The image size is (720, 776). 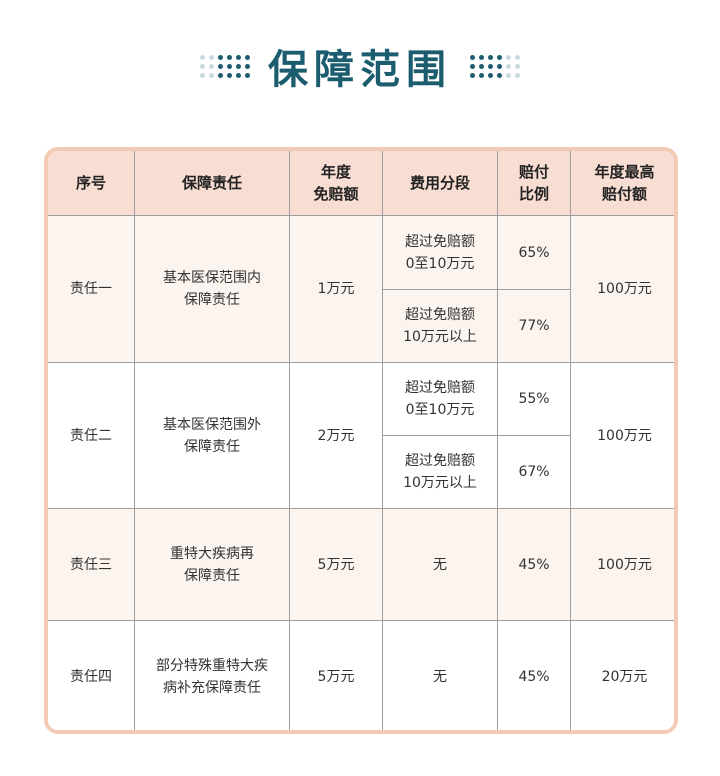 I want to click on header-segment: 费用分段, so click(x=440, y=183).